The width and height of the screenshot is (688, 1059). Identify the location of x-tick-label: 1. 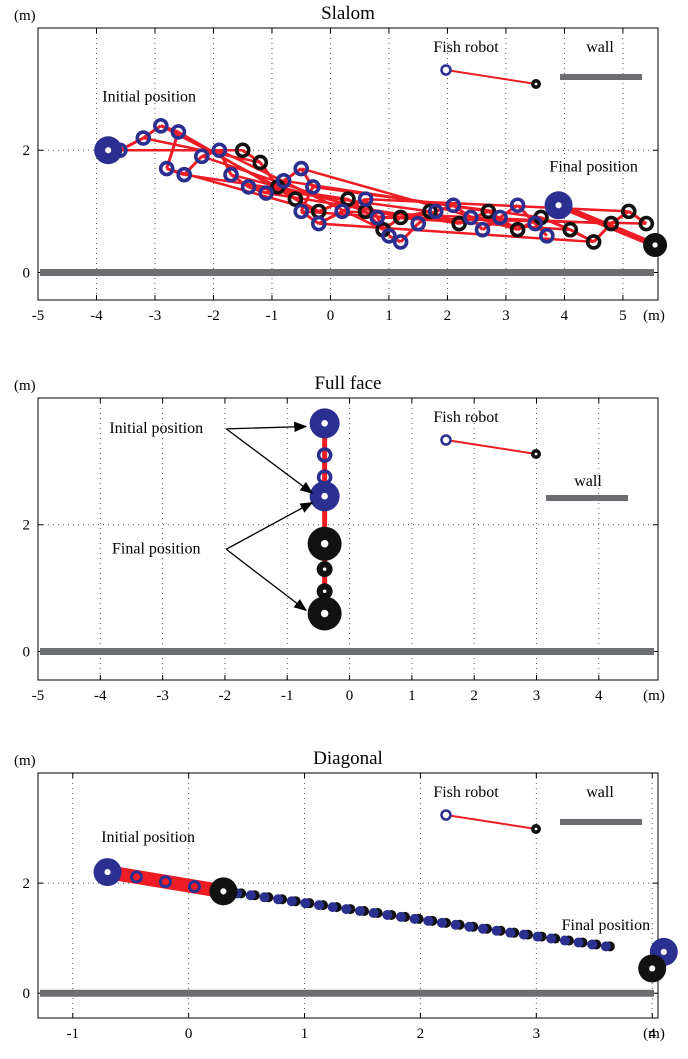
(305, 1034).